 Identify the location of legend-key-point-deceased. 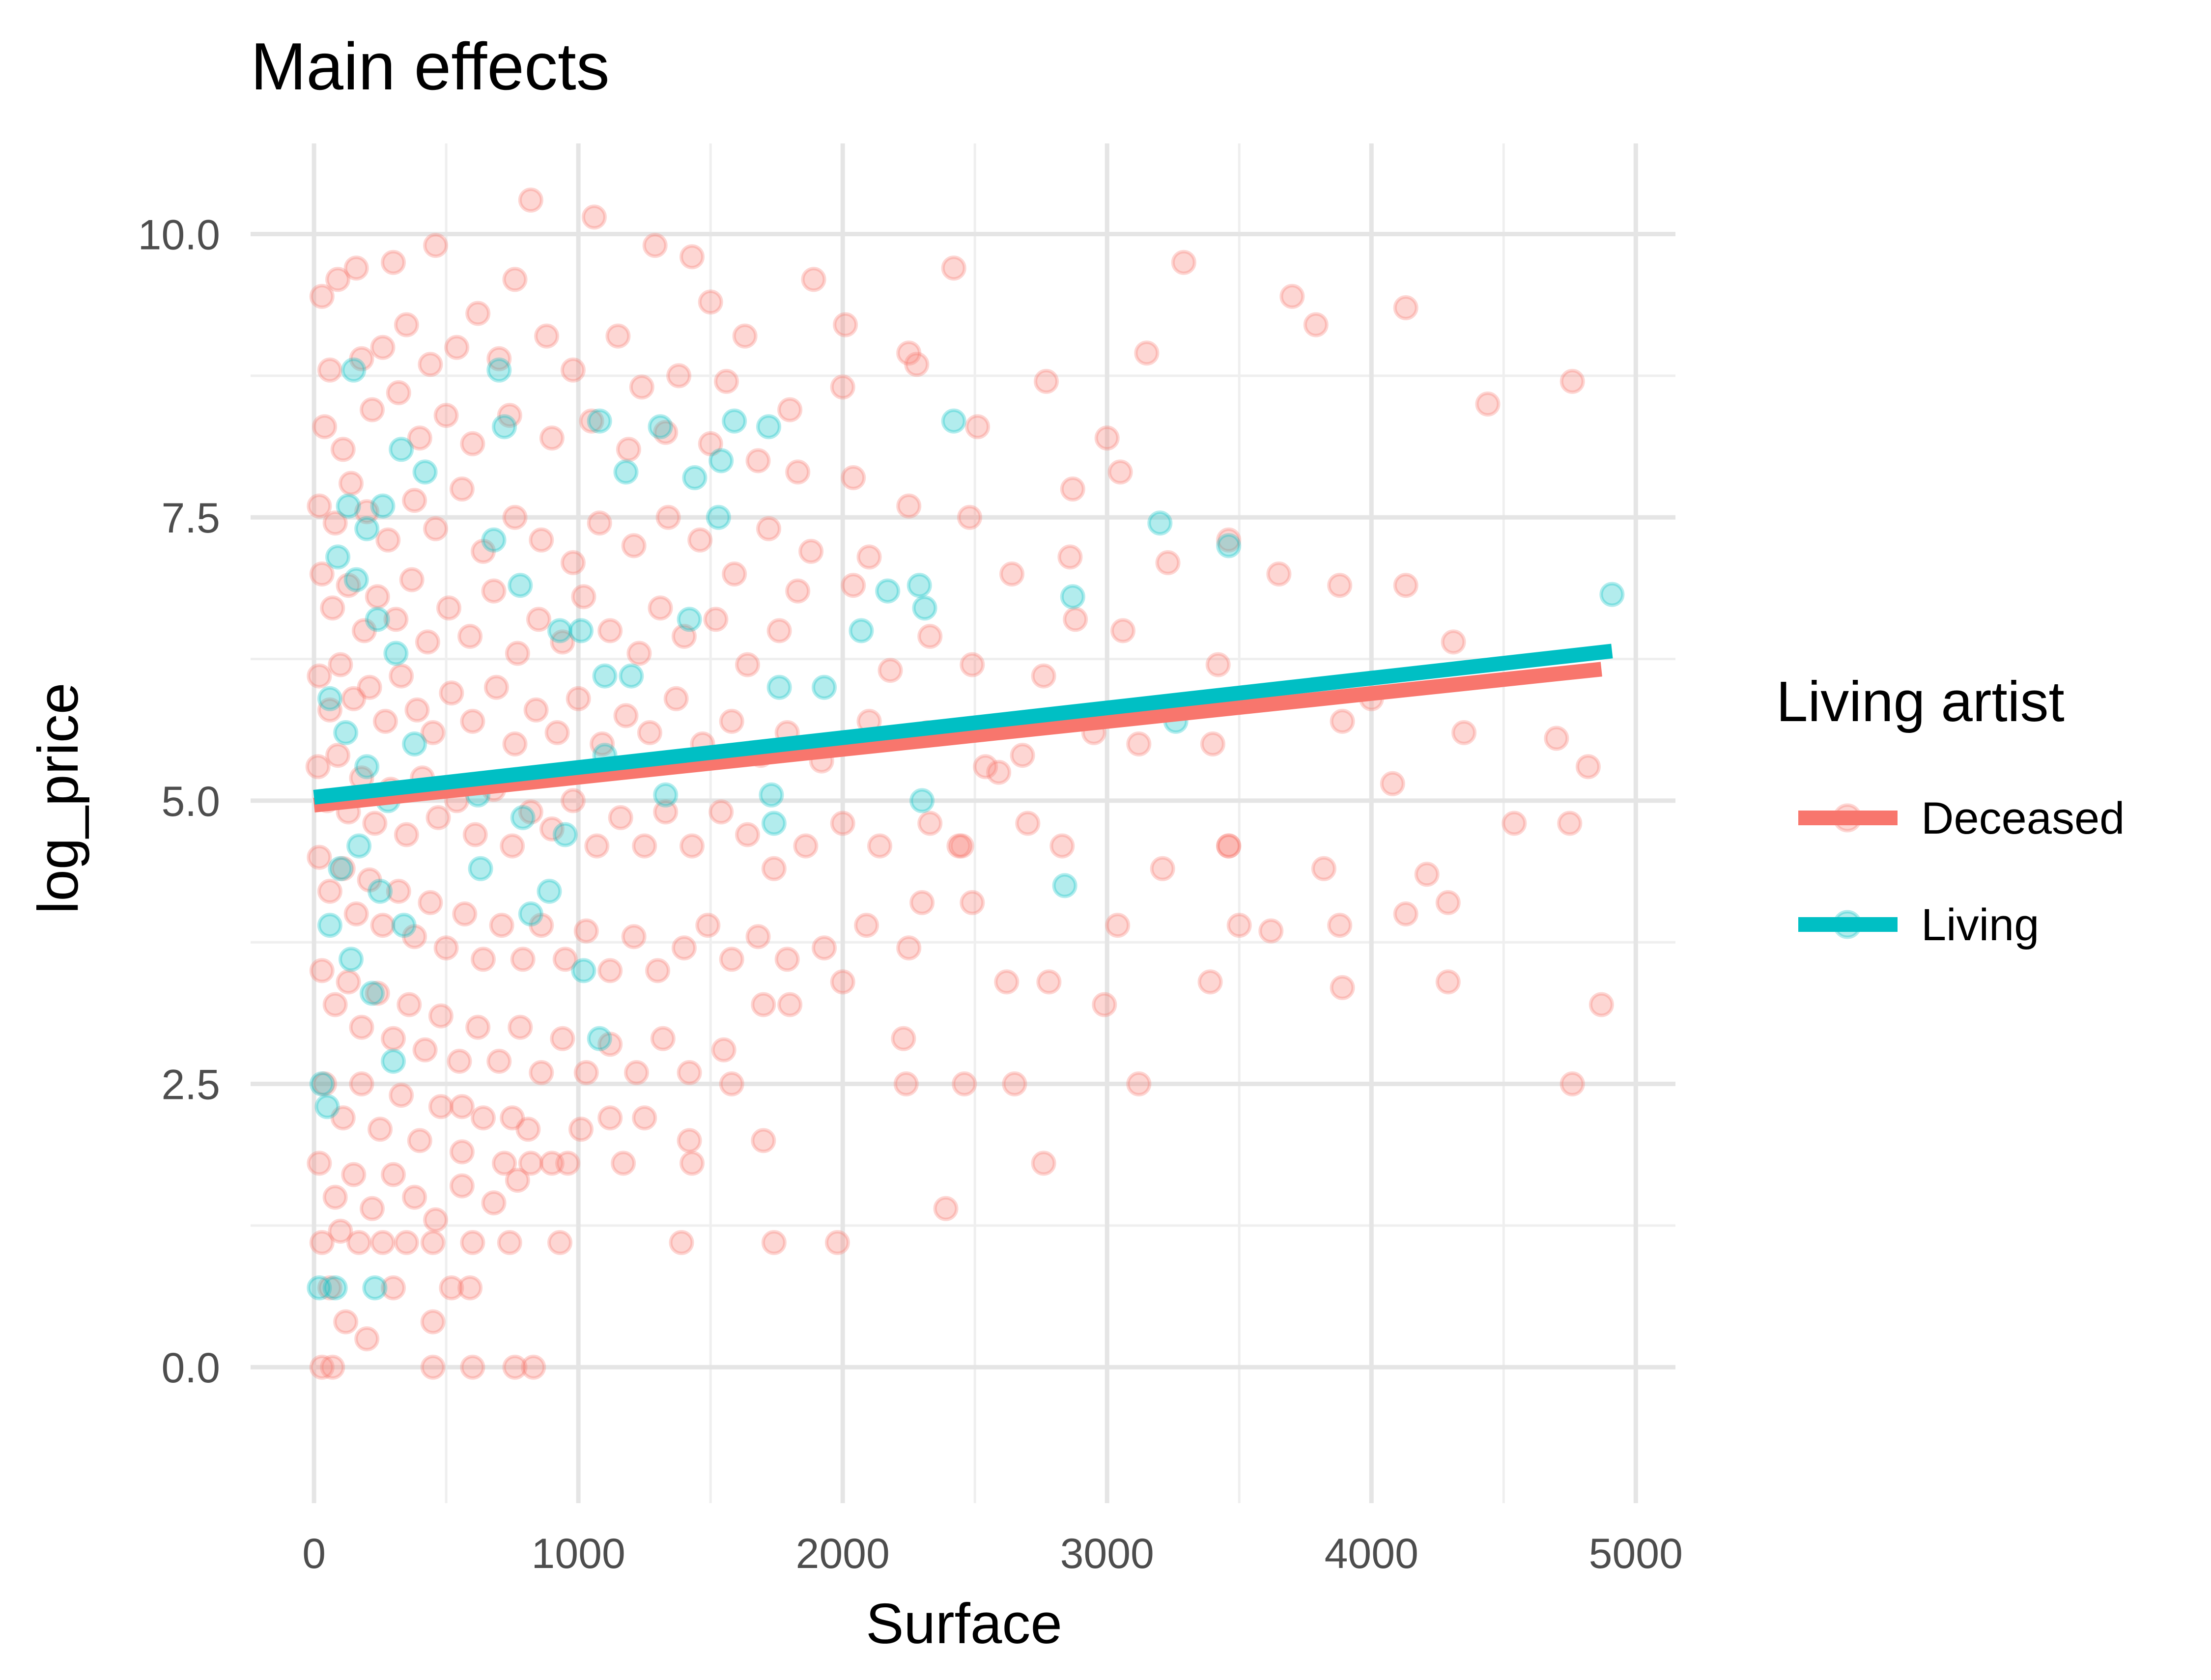
(1847, 818).